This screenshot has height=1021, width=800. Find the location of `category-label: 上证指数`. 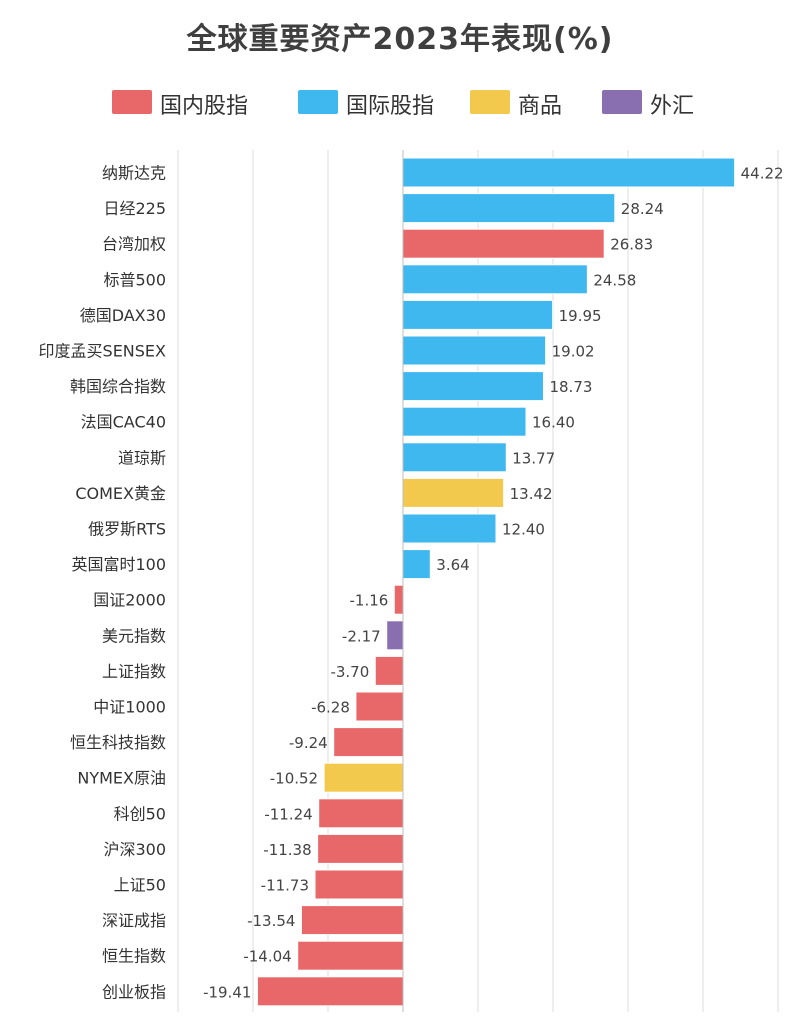

category-label: 上证指数 is located at coordinates (134, 671).